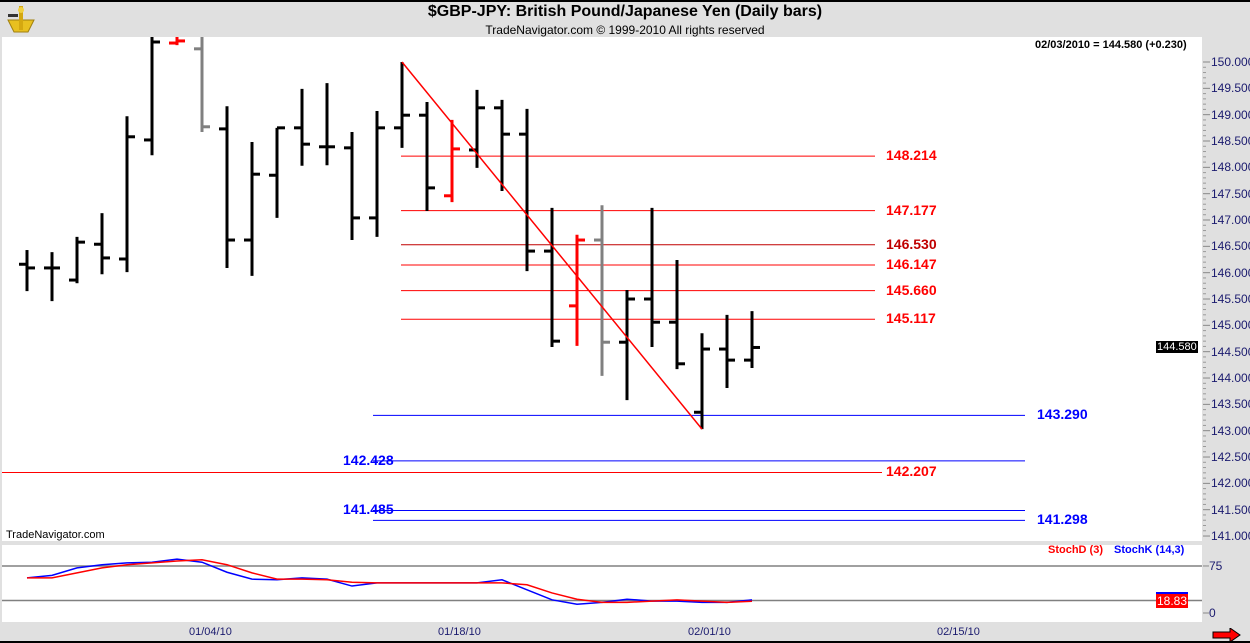  What do you see at coordinates (1230, 220) in the screenshot?
I see `y-tick-label: 147.000` at bounding box center [1230, 220].